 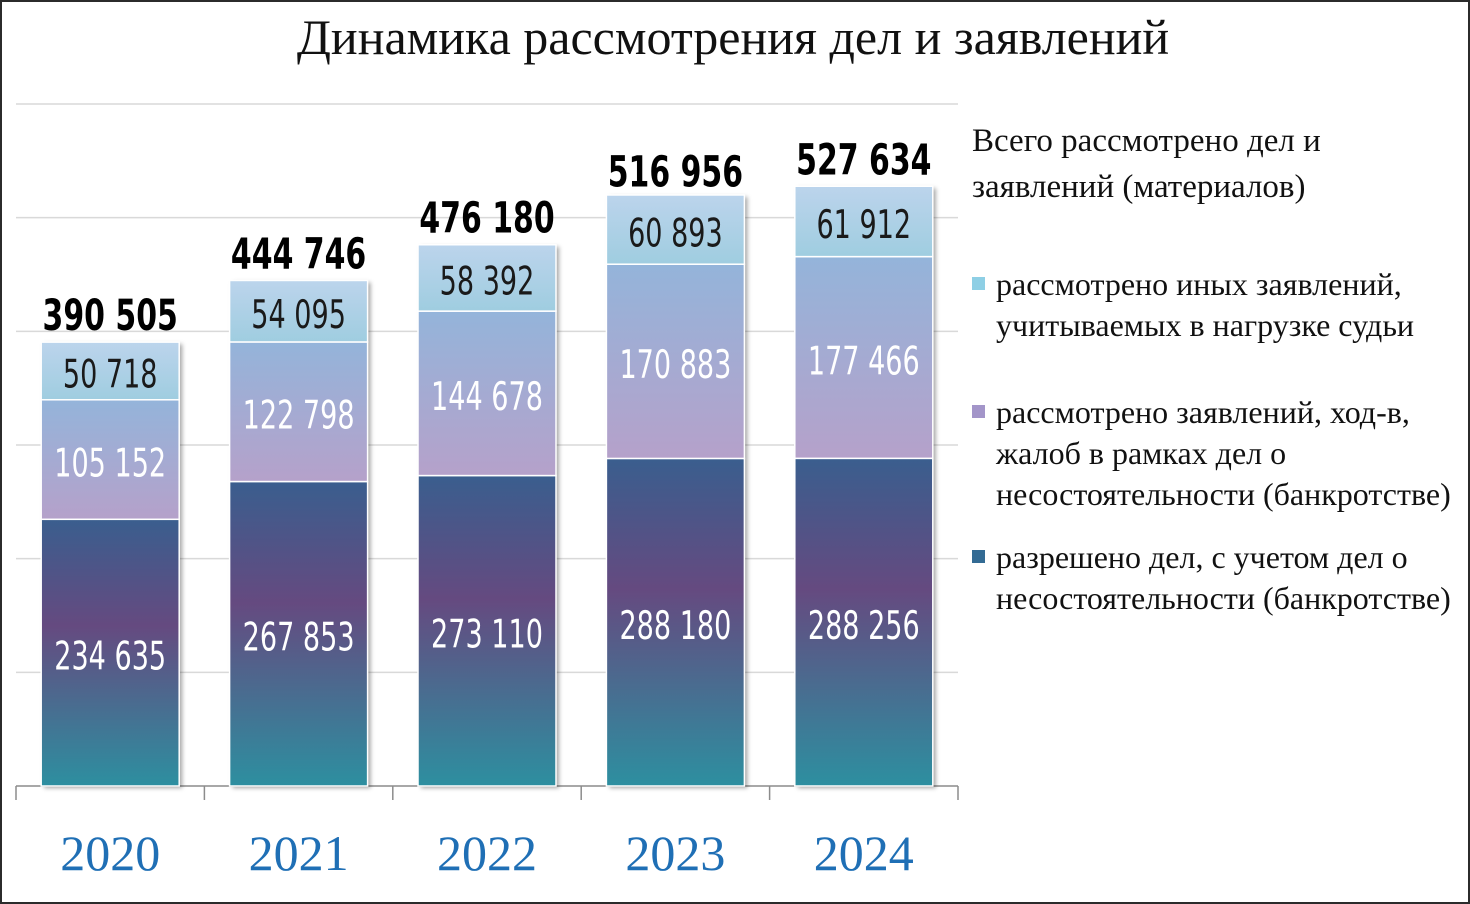 I want to click on segment-value-label: 170 883, so click(x=675, y=365).